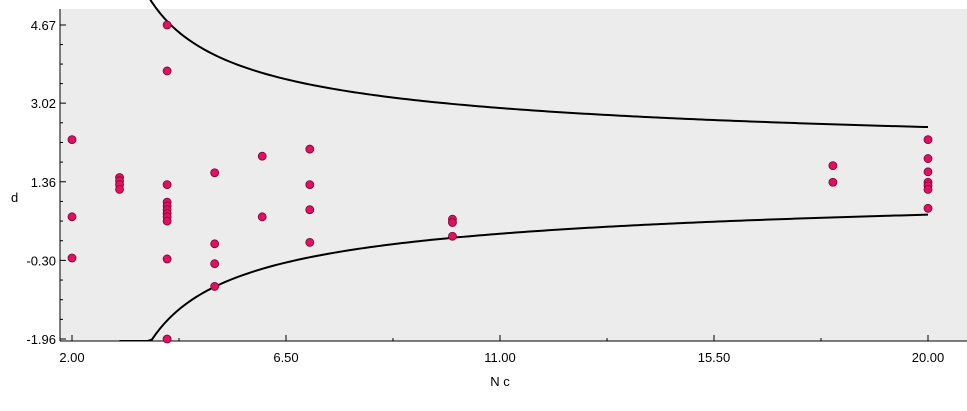 The width and height of the screenshot is (967, 411). What do you see at coordinates (14, 197) in the screenshot?
I see `y-axis-label: d` at bounding box center [14, 197].